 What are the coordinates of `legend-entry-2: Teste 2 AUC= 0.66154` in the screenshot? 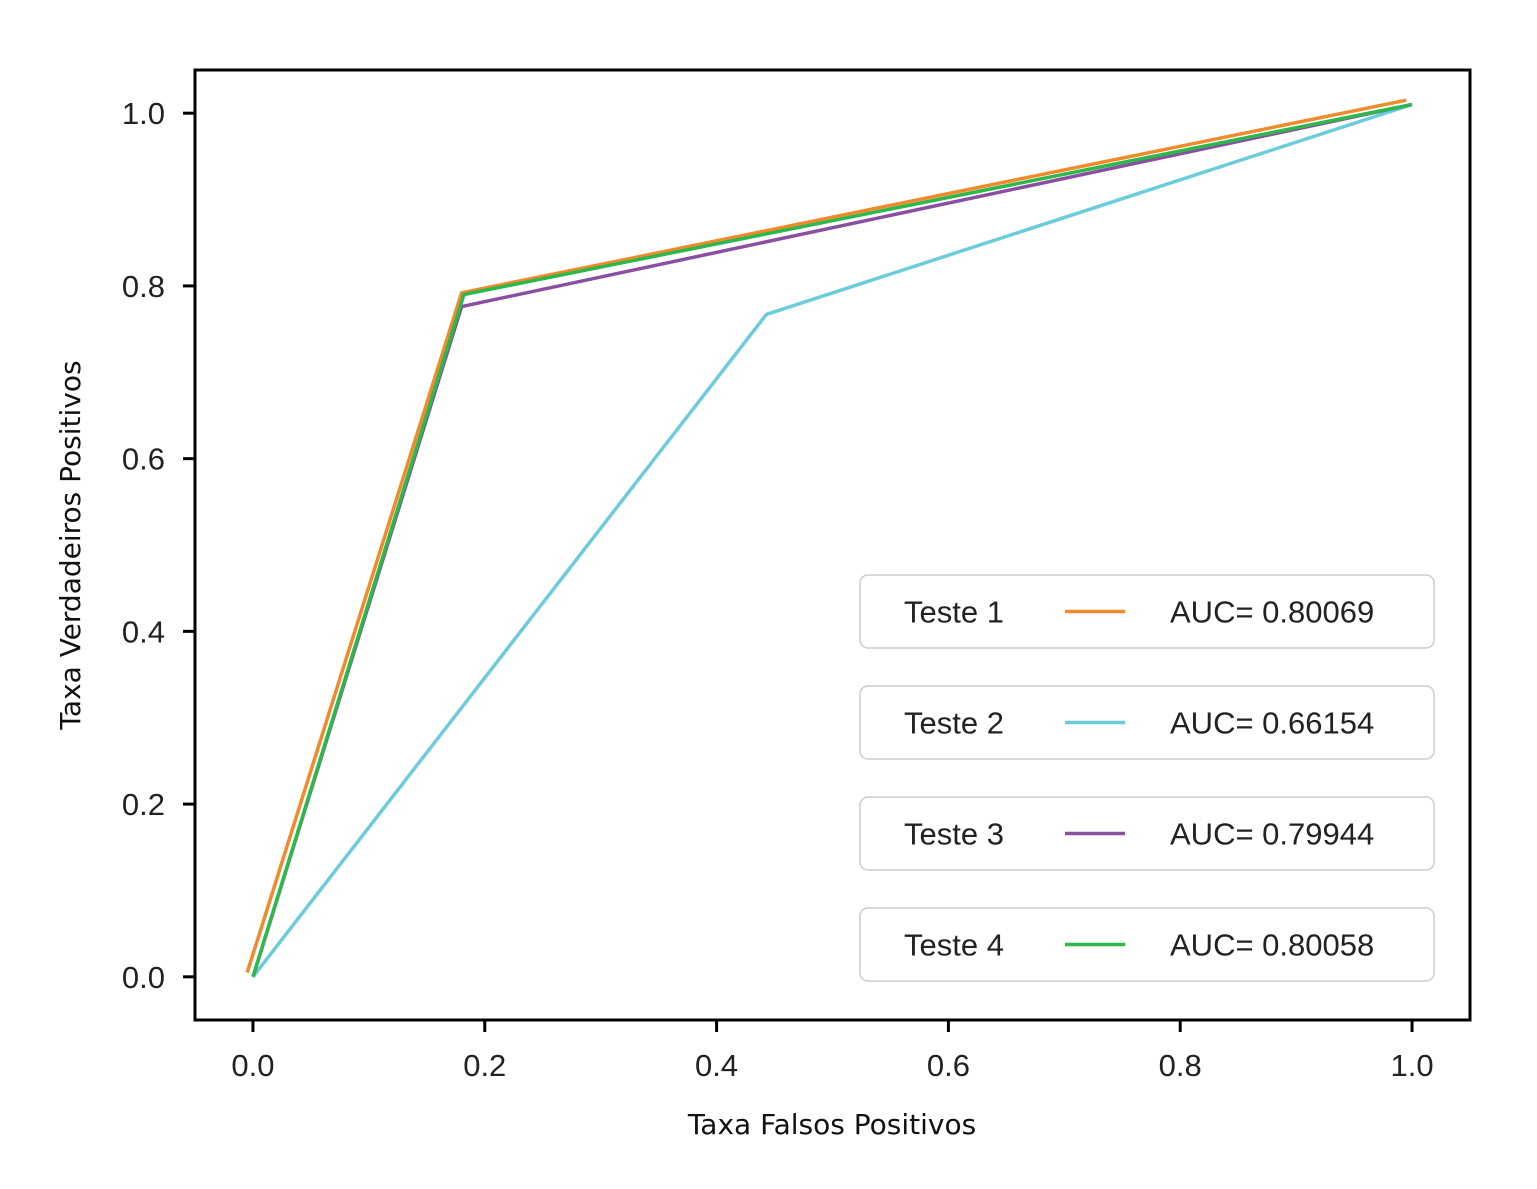 It's located at (1147, 722).